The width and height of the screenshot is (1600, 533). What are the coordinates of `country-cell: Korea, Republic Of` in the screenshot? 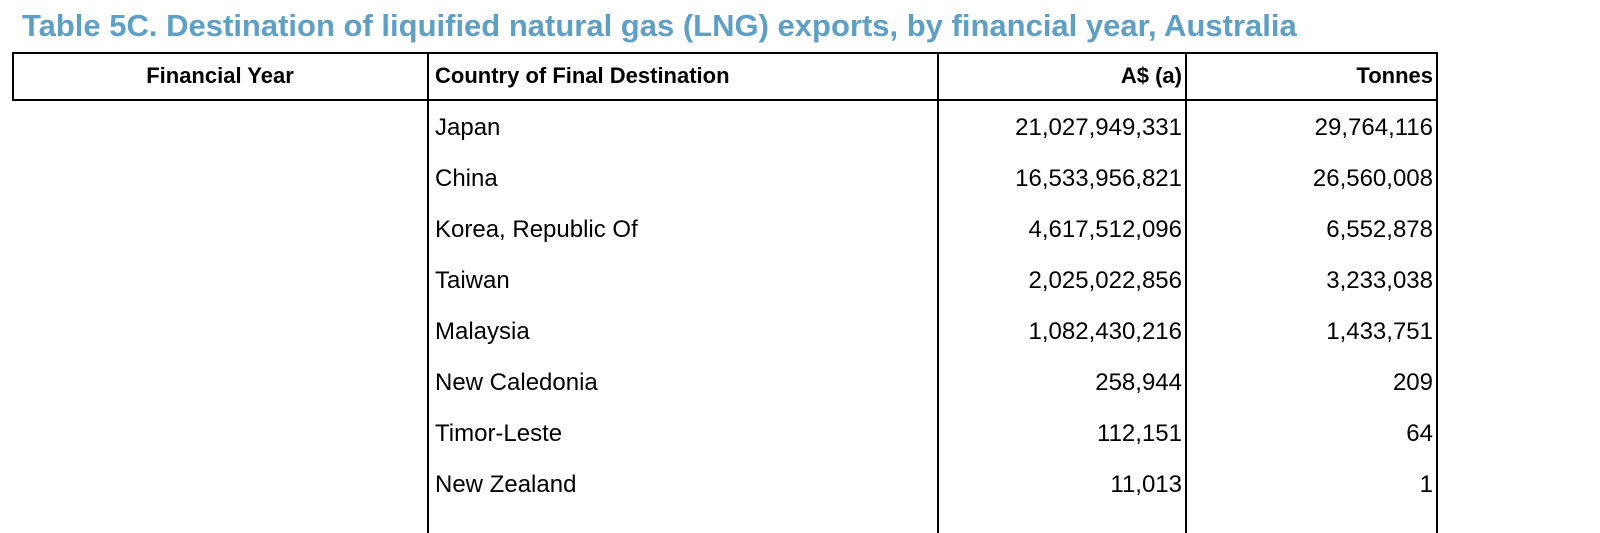 It's located at (536, 229).